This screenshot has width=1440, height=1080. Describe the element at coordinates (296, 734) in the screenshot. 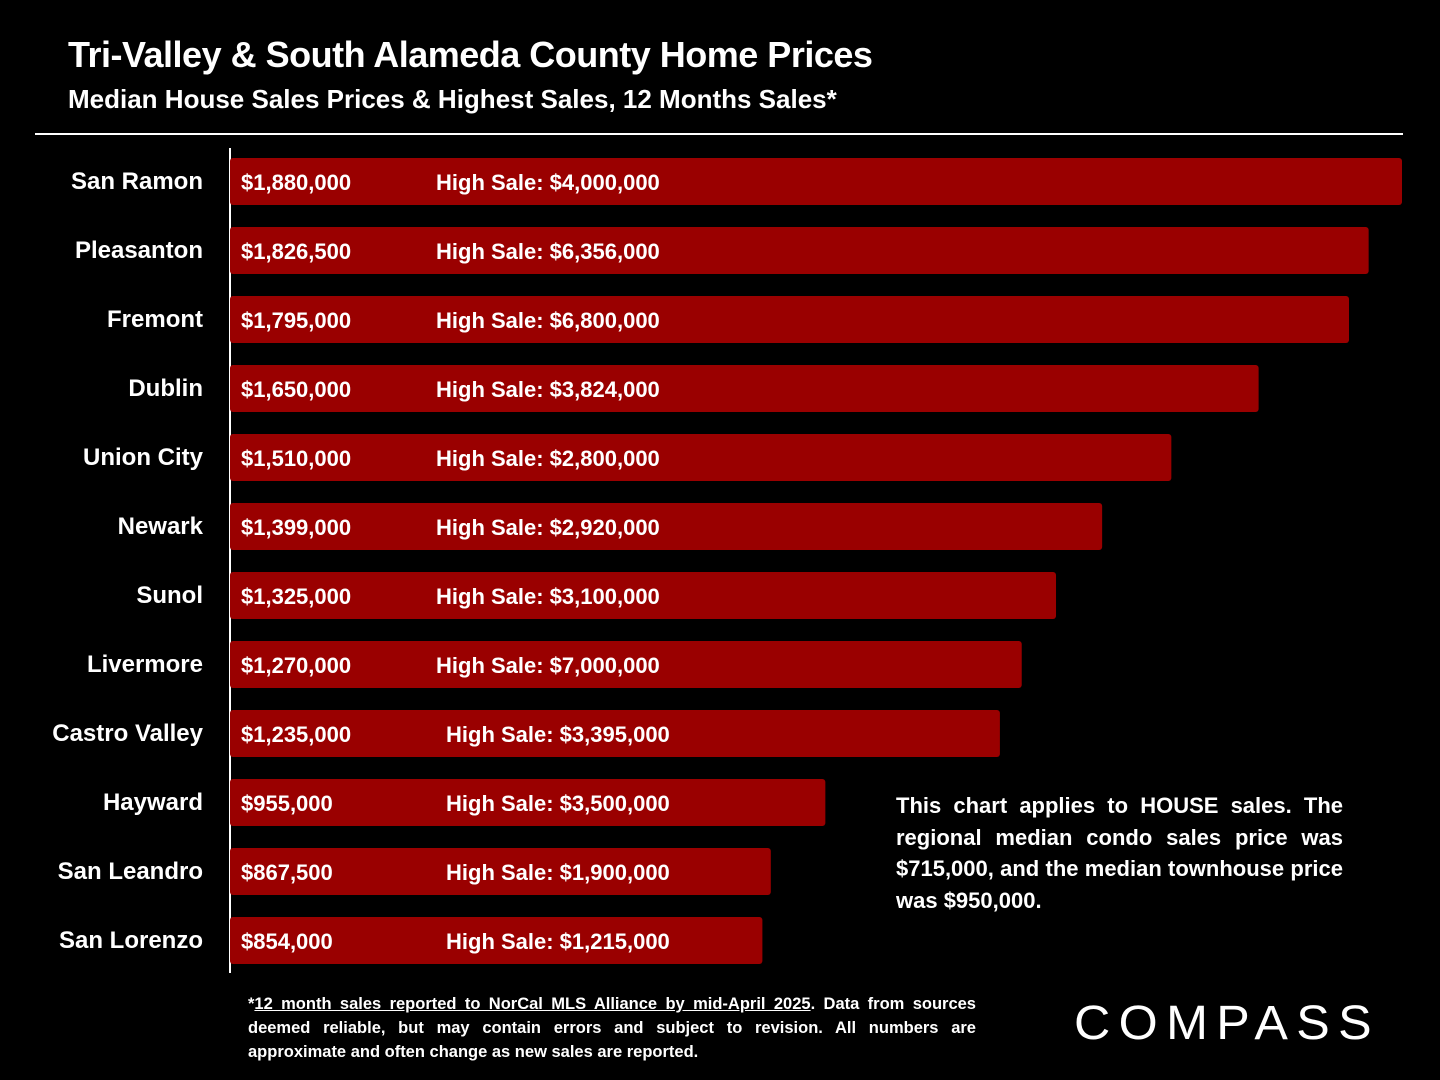

I see `value-label: $1,235,000` at that location.